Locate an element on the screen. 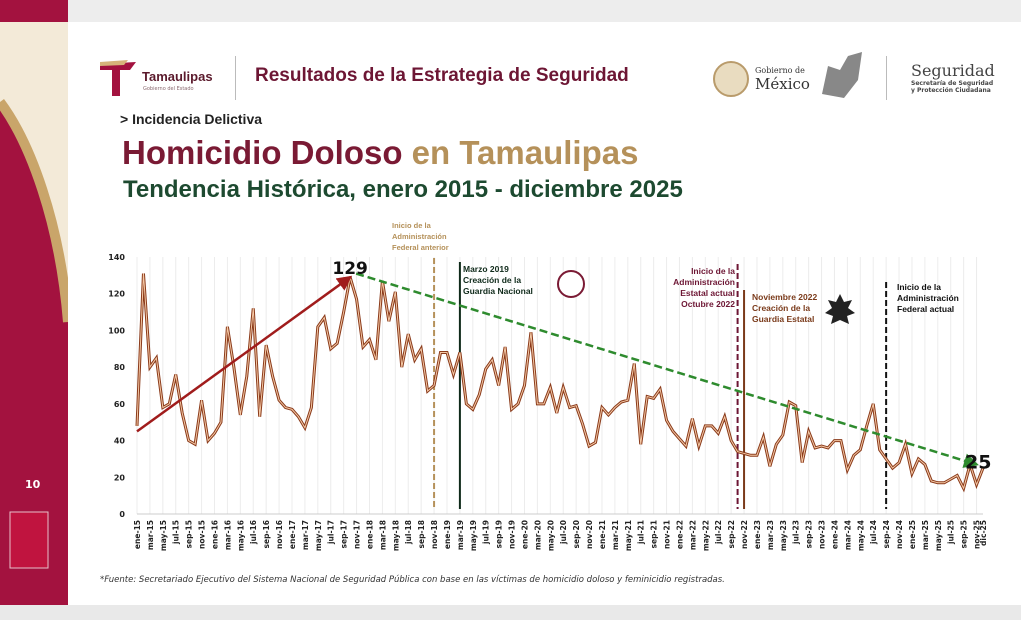 The height and width of the screenshot is (620, 1021). gob-line1: Gobierno de is located at coordinates (780, 70).